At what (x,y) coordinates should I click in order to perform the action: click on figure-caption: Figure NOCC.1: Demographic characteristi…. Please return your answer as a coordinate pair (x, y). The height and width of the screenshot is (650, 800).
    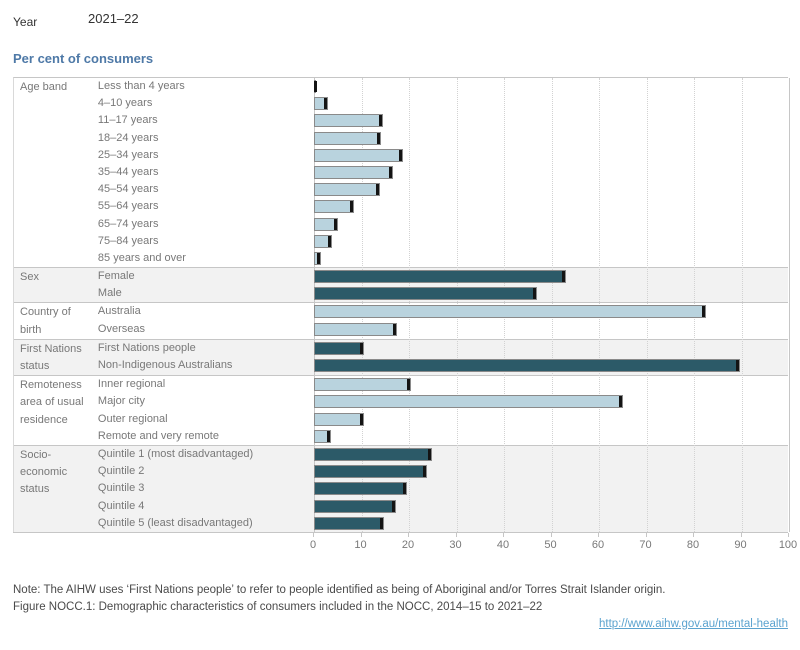
    Looking at the image, I should click on (278, 607).